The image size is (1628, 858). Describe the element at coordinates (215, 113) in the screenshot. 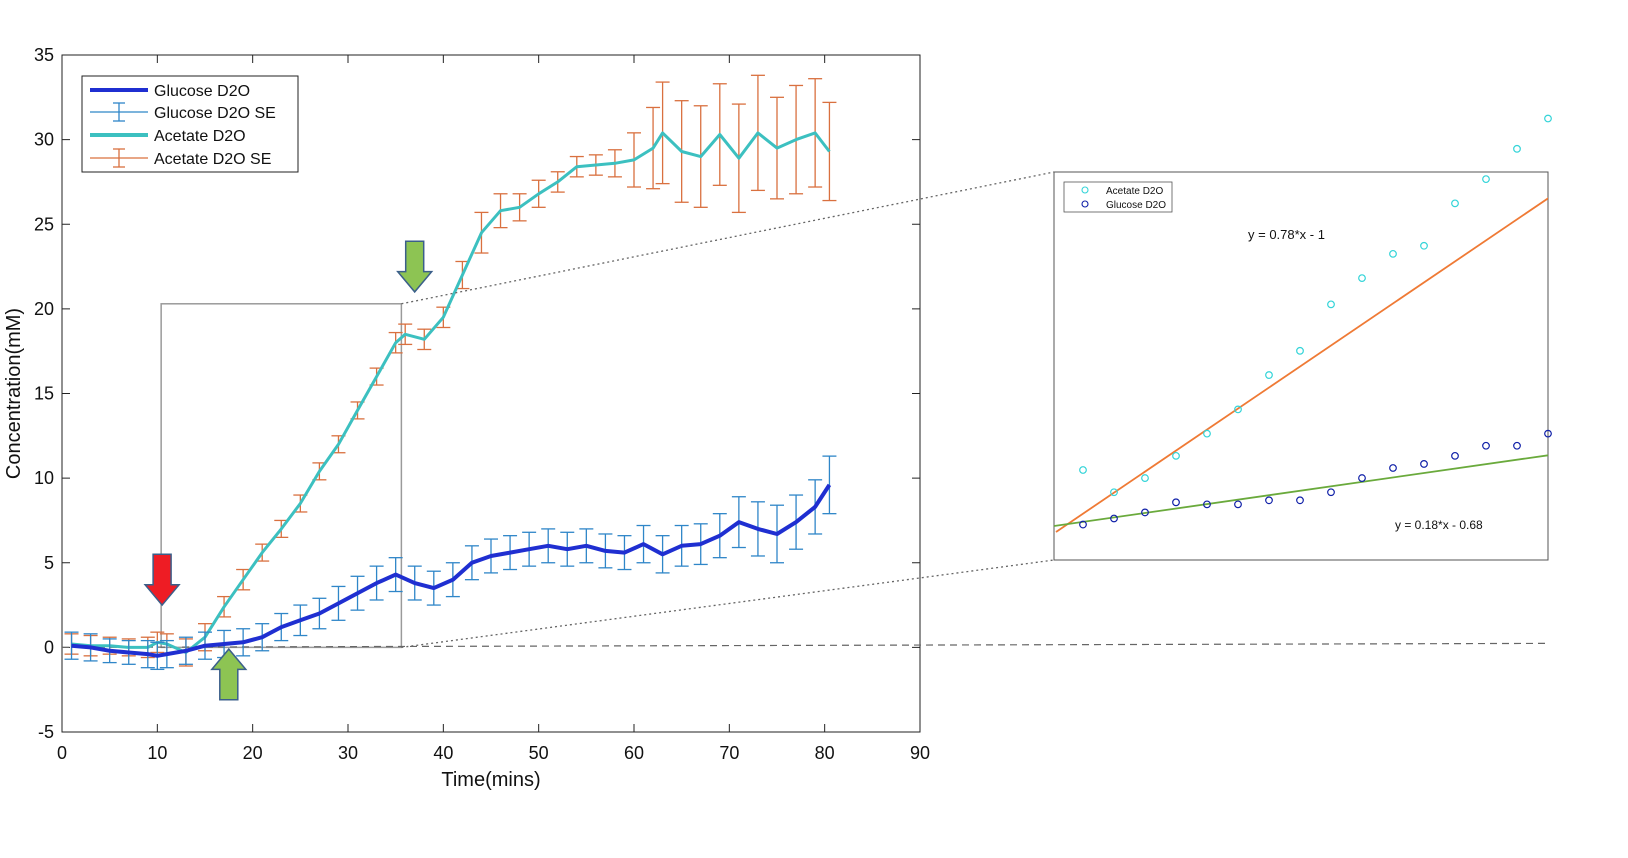

I see `legend-label-glucose-se: Glucose D2O SE` at that location.